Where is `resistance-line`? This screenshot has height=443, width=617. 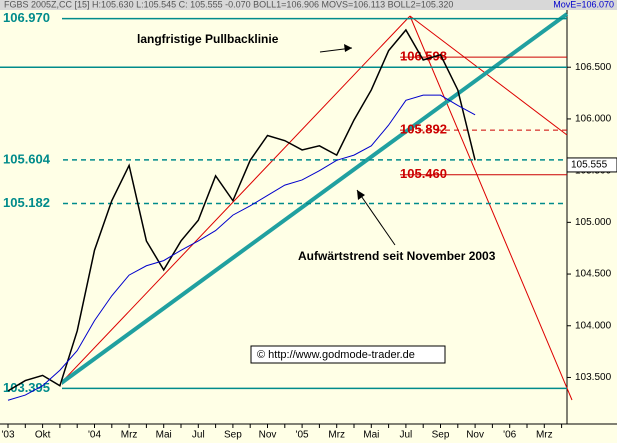 resistance-line is located at coordinates (488, 75).